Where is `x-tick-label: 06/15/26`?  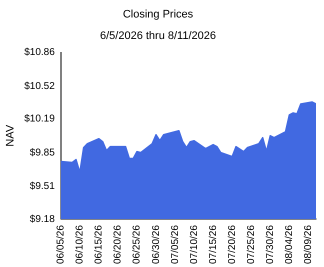 x-tick-label: 06/15/26 is located at coordinates (99, 244).